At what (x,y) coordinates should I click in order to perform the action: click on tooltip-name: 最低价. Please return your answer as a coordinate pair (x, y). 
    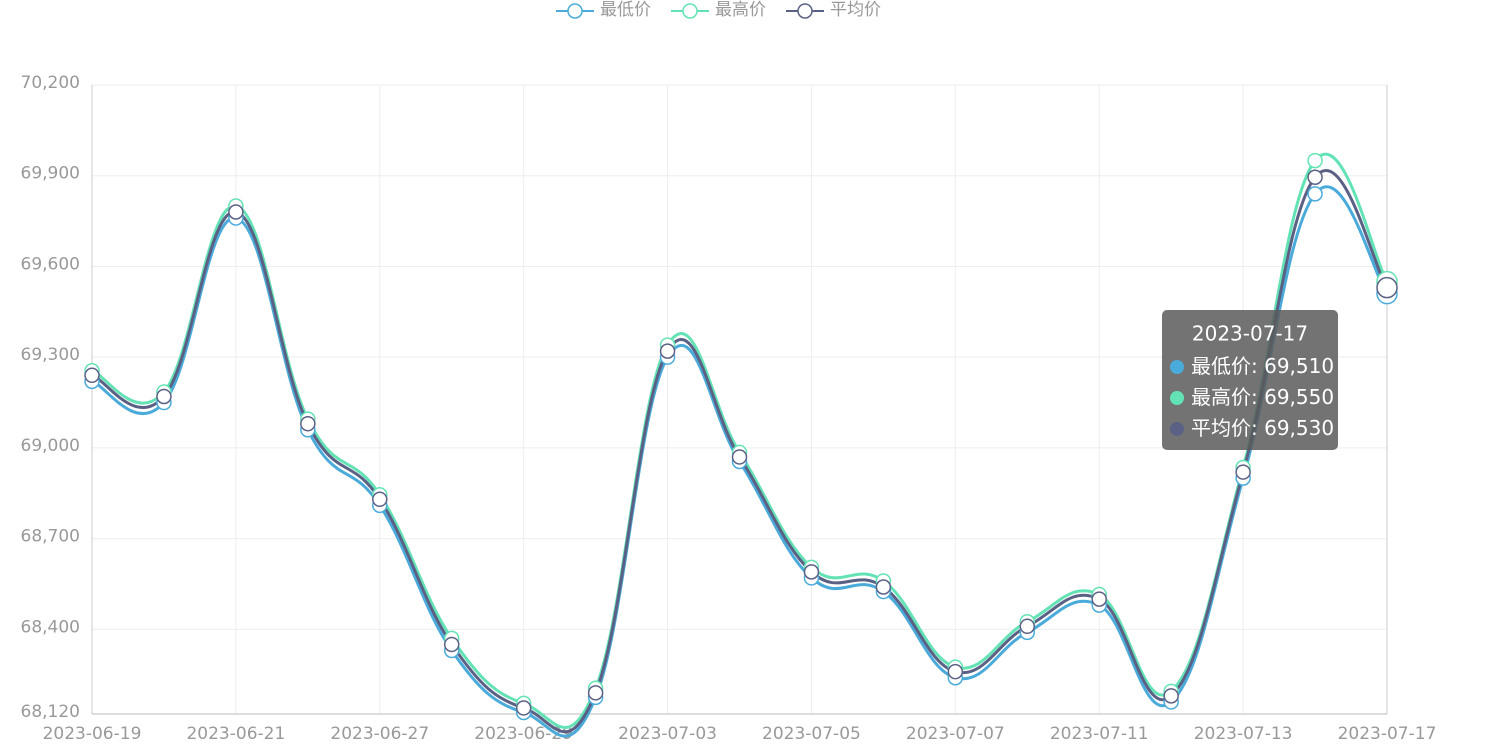
    Looking at the image, I should click on (1221, 366).